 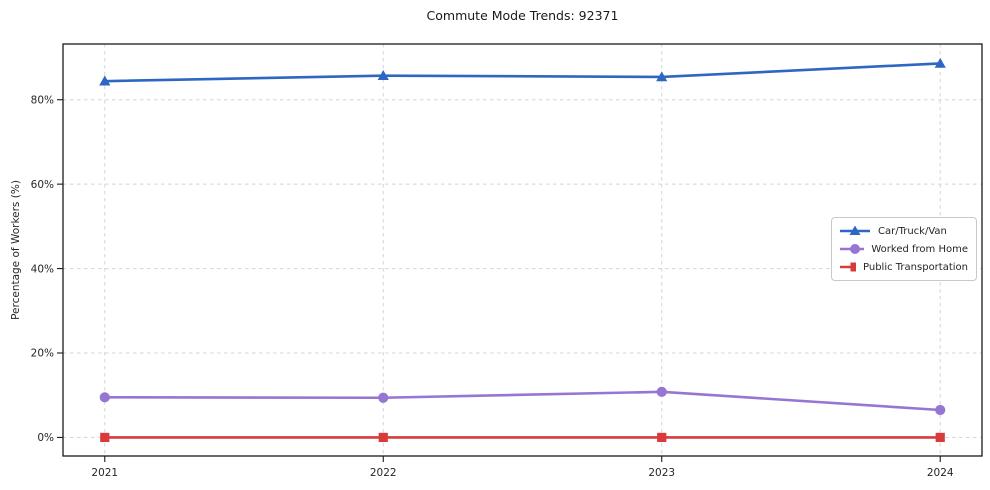 What do you see at coordinates (522, 401) in the screenshot?
I see `series-line-worked-from-home` at bounding box center [522, 401].